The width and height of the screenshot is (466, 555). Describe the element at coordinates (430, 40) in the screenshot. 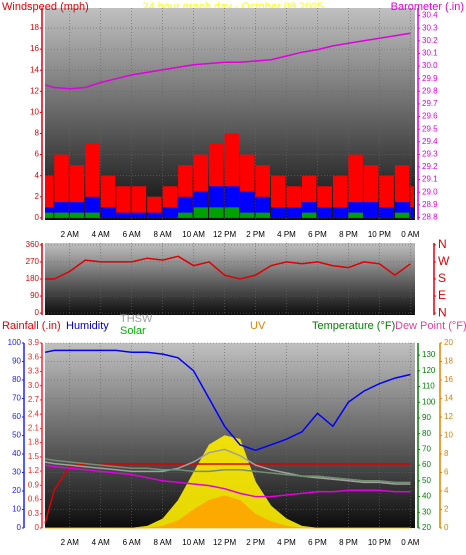

I see `y-tick-label: 30.2` at that location.